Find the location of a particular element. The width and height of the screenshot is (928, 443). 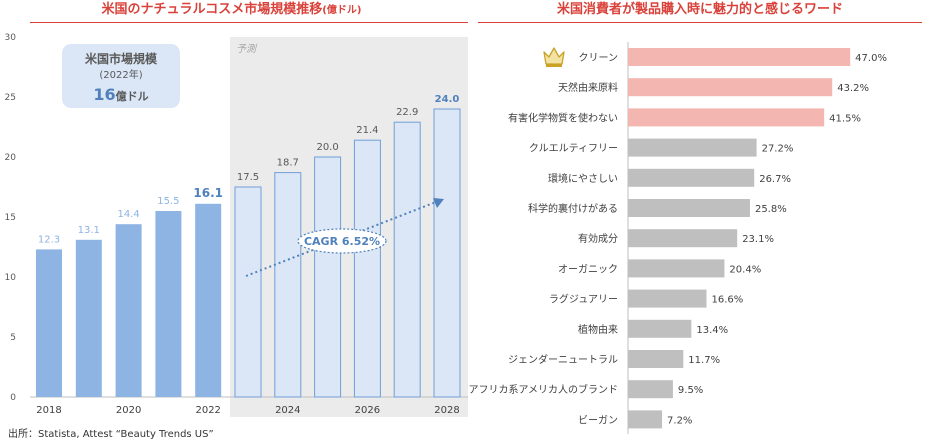

y-tick-label: 20 is located at coordinates (11, 158).